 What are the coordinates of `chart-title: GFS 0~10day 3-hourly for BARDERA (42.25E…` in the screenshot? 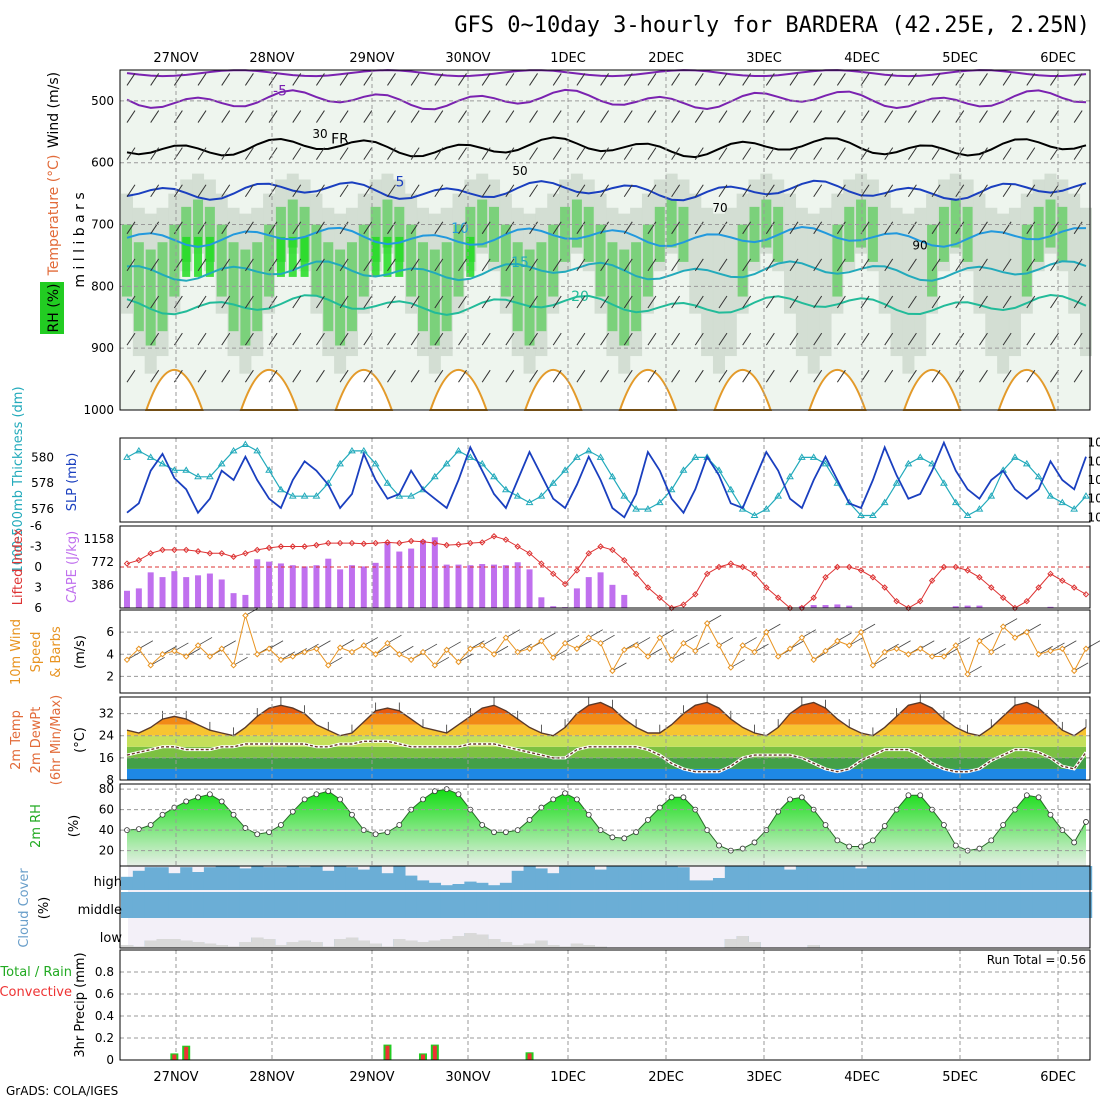 It's located at (772, 25).